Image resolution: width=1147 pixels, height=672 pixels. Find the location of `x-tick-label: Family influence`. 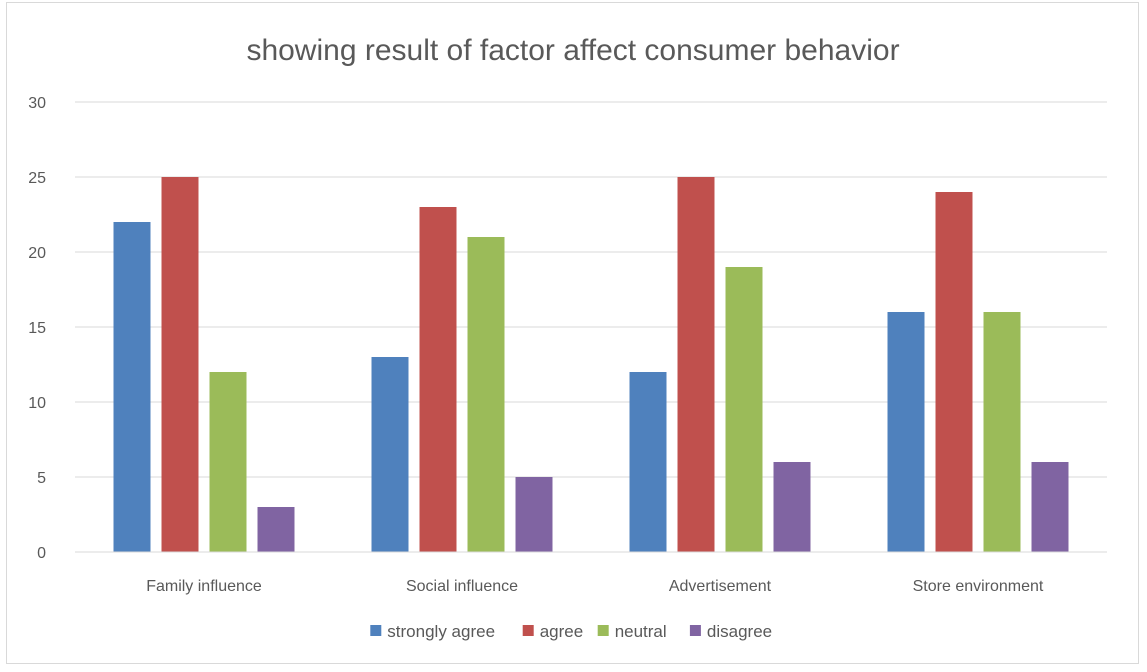

x-tick-label: Family influence is located at coordinates (204, 586).